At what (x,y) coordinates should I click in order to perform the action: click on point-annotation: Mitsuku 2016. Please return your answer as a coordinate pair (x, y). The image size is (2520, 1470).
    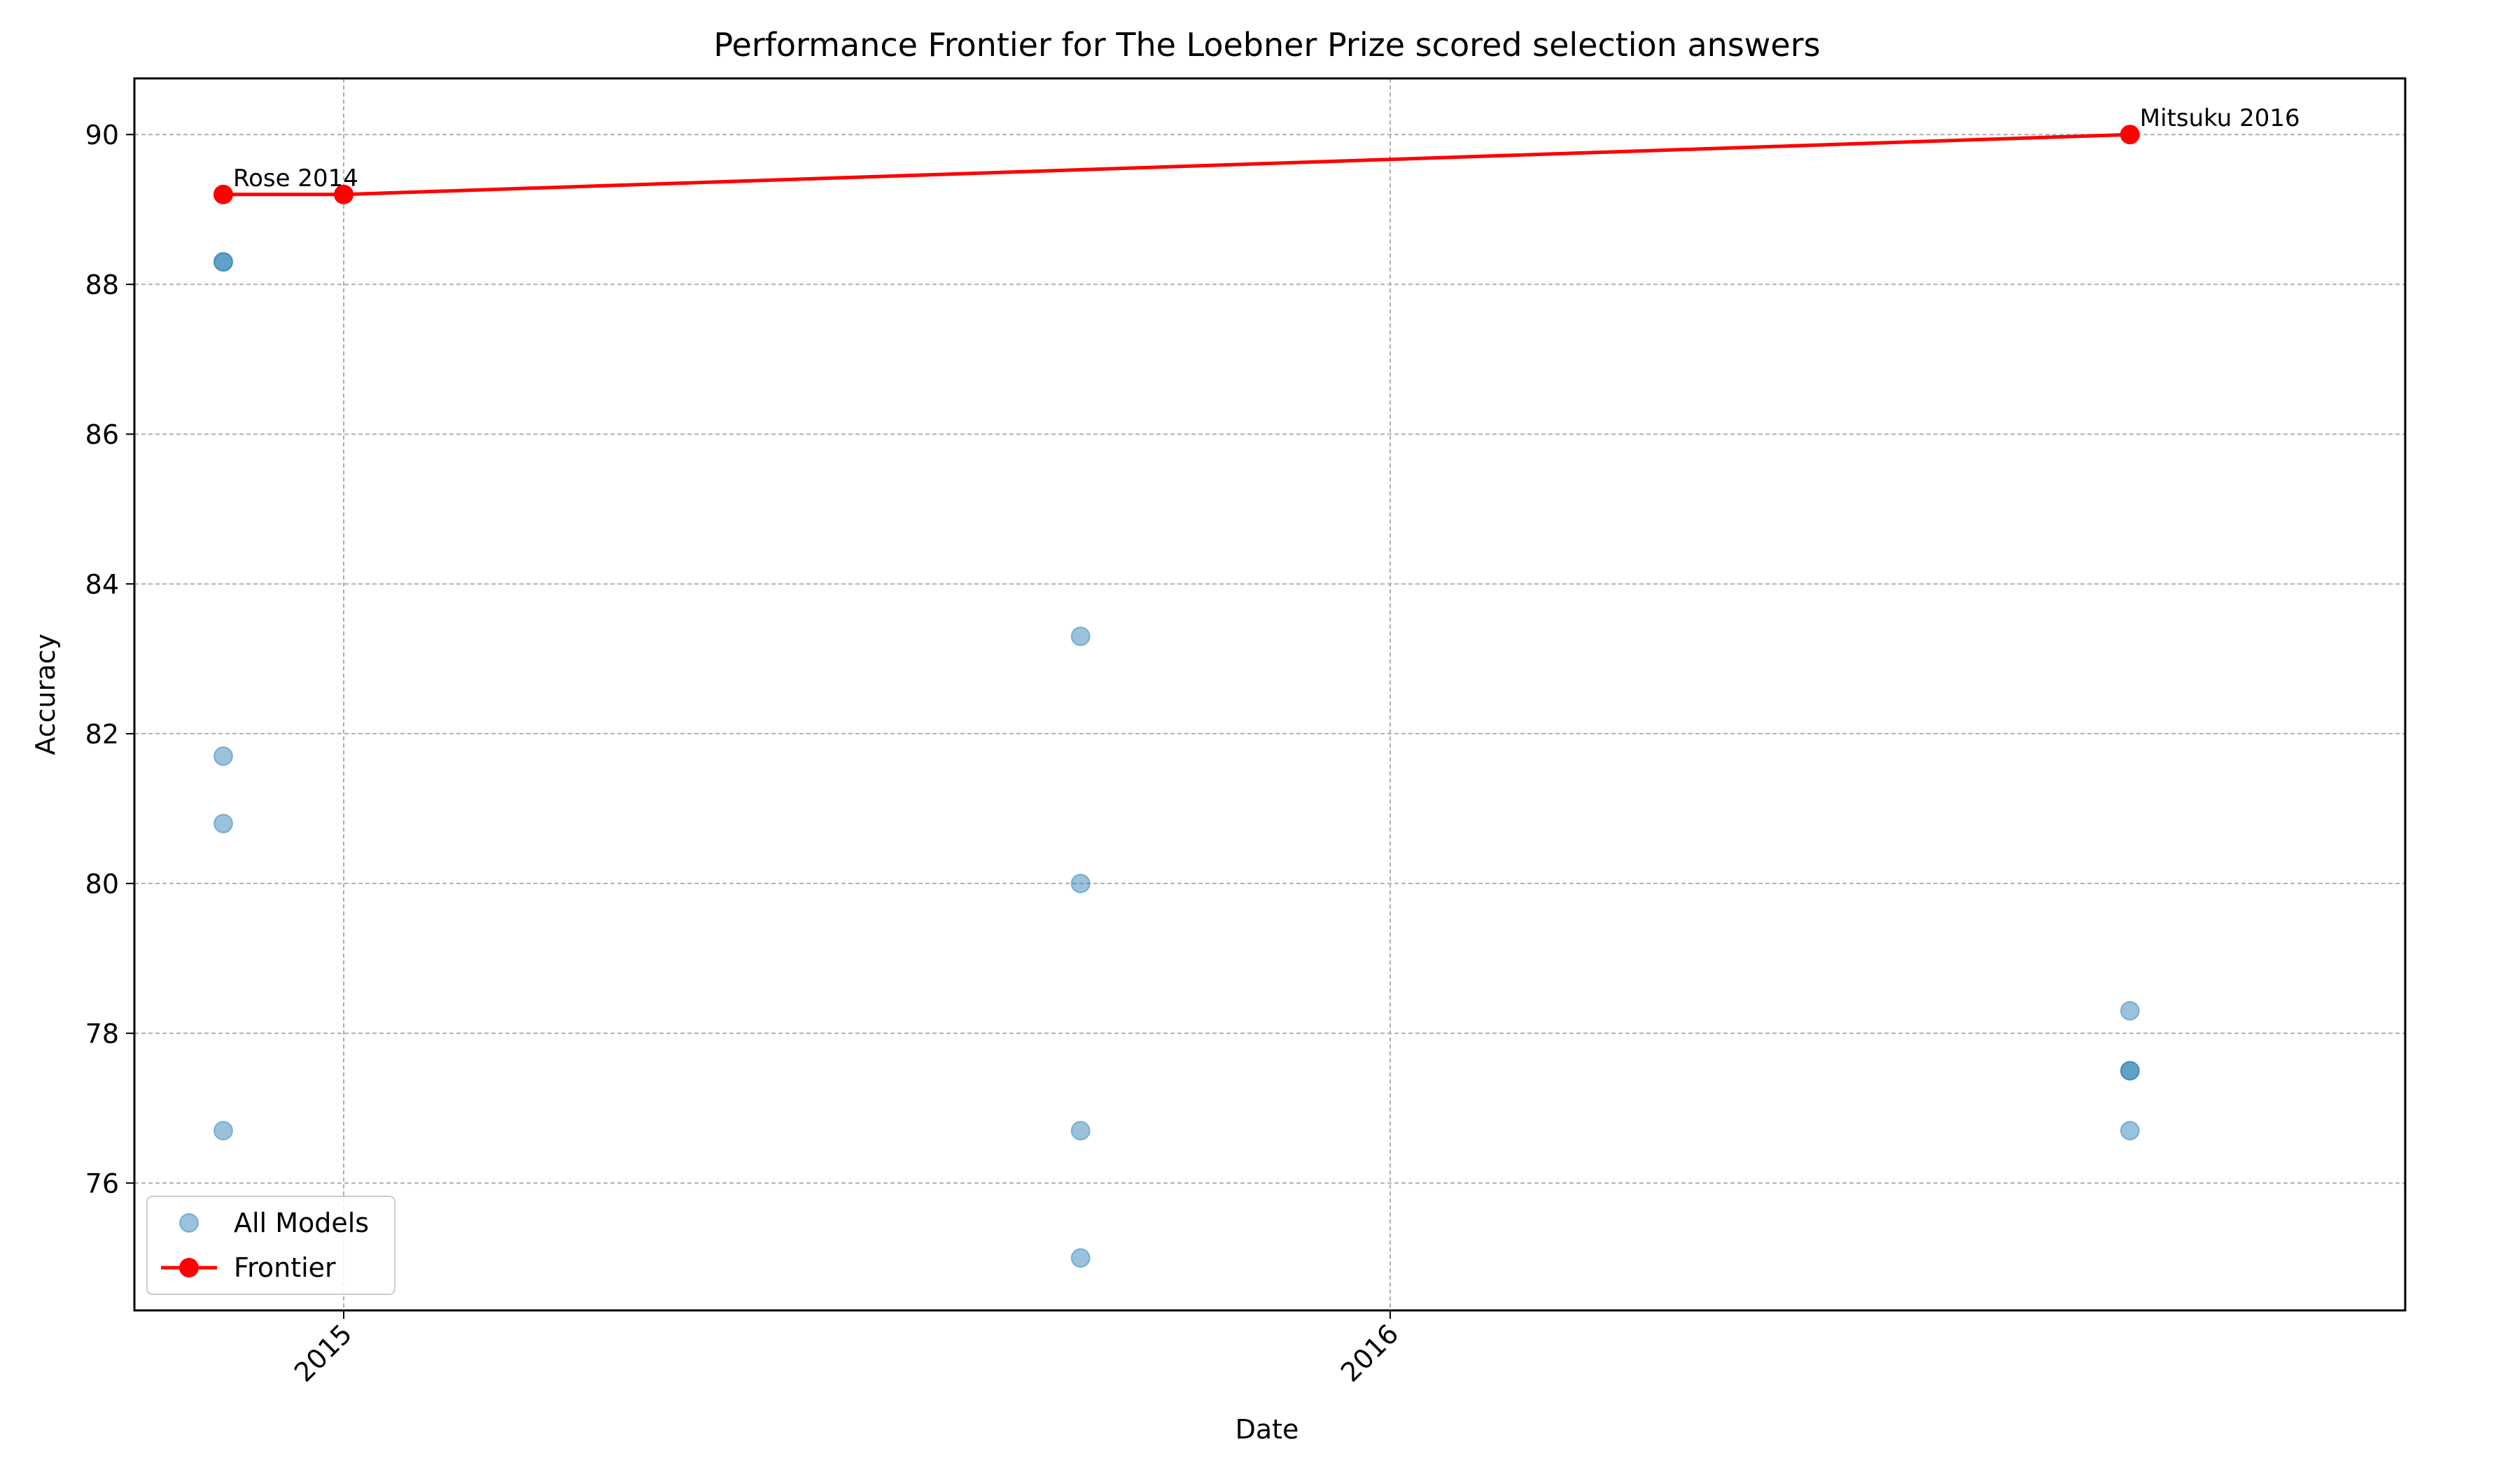
    Looking at the image, I should click on (2220, 118).